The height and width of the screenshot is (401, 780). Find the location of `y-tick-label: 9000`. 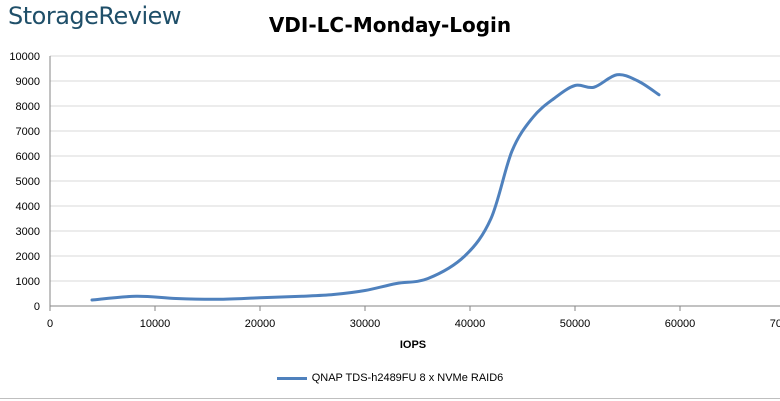

y-tick-label: 9000 is located at coordinates (28, 82).